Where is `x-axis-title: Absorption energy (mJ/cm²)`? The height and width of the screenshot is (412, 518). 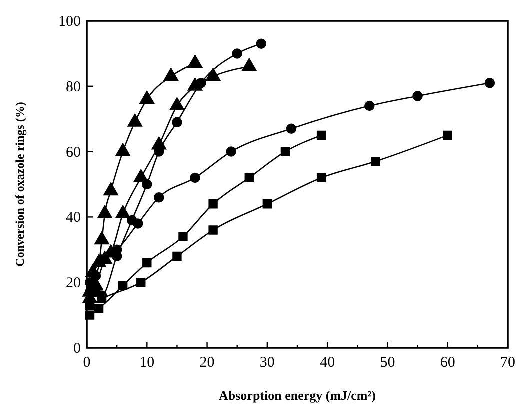 x-axis-title: Absorption energy (mJ/cm²) is located at coordinates (297, 395).